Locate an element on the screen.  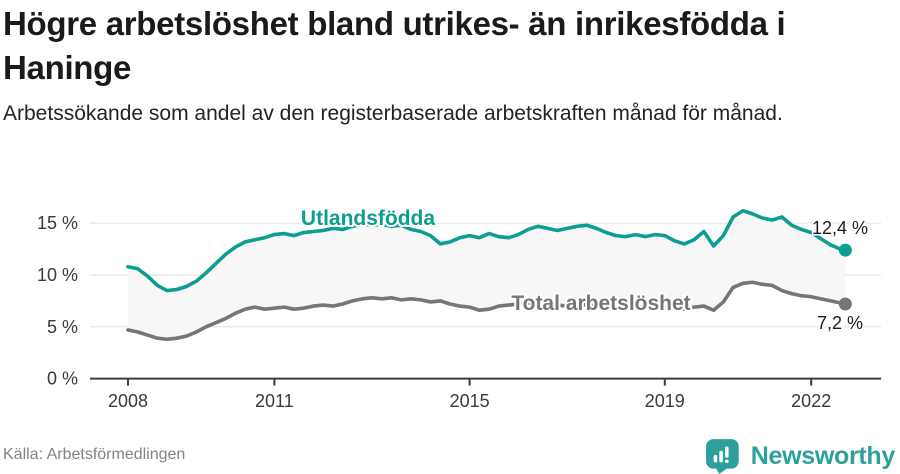
x-tick-label-2011: 2011 is located at coordinates (274, 401).